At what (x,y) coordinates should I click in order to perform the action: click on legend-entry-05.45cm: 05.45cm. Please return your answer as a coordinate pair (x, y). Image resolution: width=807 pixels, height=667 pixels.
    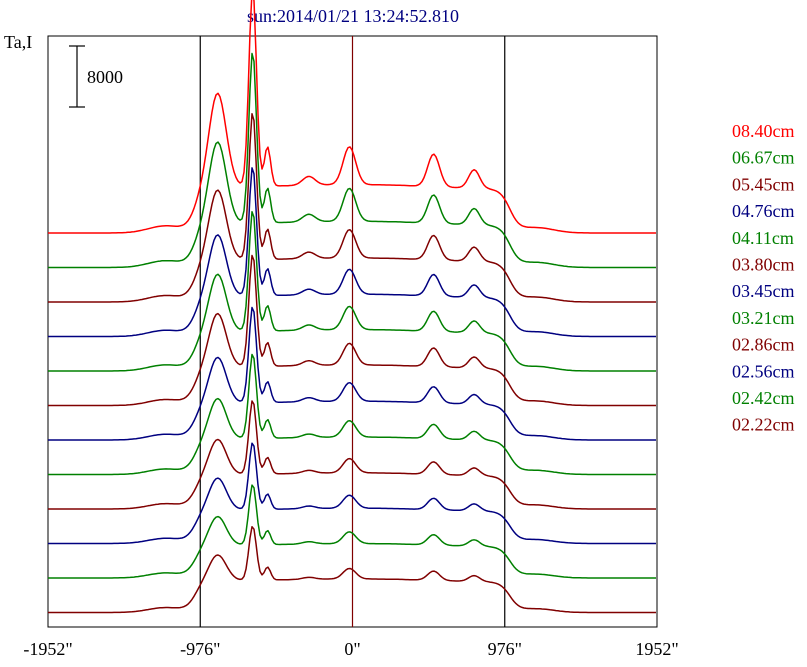
    Looking at the image, I should click on (763, 184).